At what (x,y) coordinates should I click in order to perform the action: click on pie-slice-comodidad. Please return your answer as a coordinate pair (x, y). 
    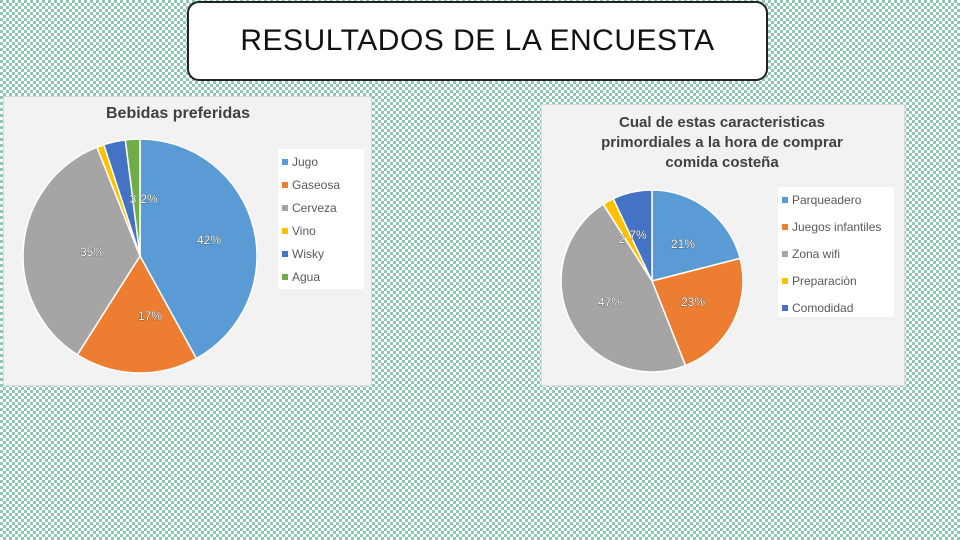
    Looking at the image, I should click on (632, 235).